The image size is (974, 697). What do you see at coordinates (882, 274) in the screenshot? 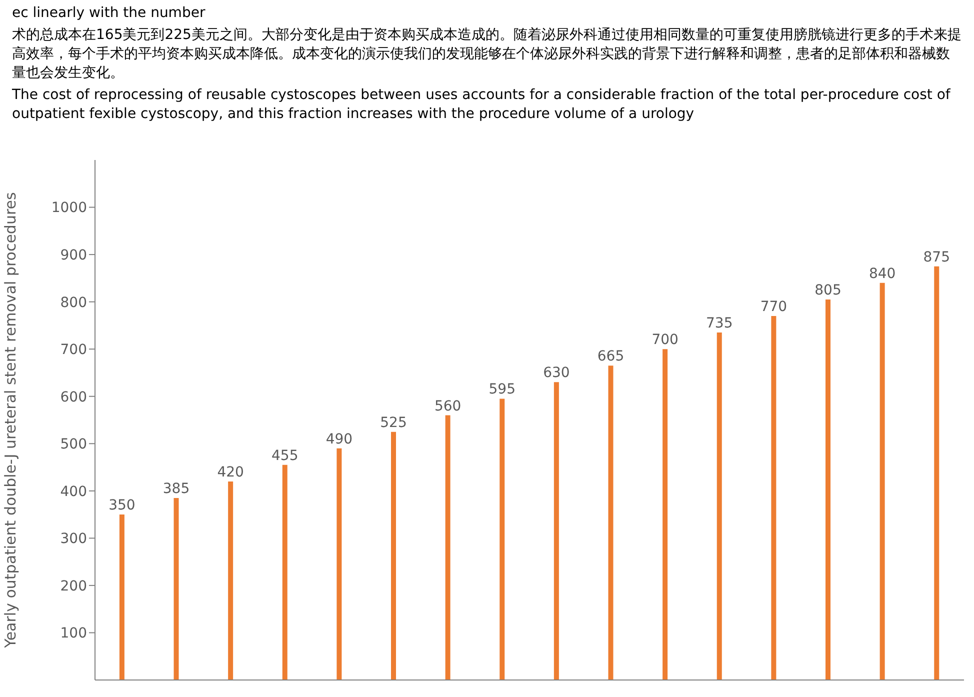
I see `data-label: 840` at bounding box center [882, 274].